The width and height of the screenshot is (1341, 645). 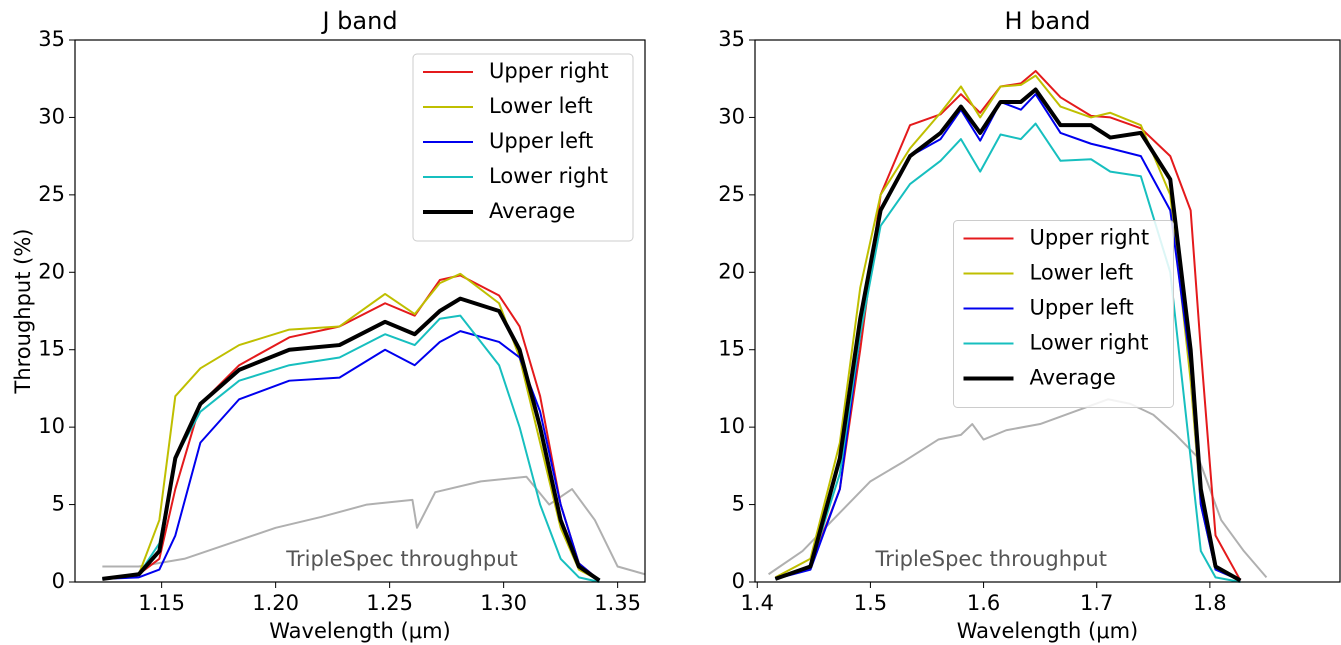 I want to click on series-line, so click(x=351, y=456).